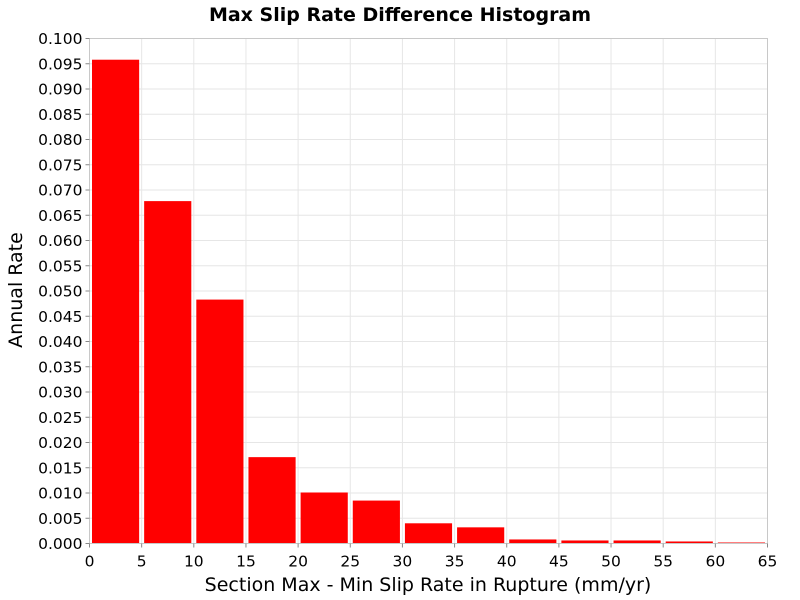  I want to click on x-tick-label: 0, so click(90, 562).